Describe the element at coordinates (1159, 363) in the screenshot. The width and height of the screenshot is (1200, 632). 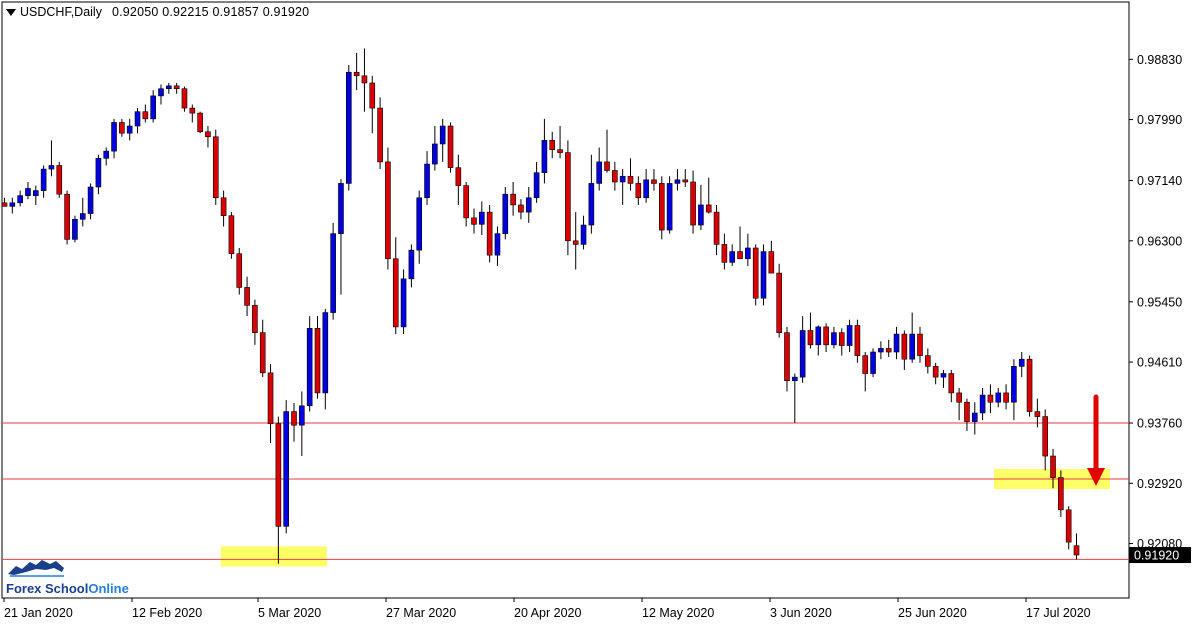
I see `y-tick-label: 0.94610` at that location.